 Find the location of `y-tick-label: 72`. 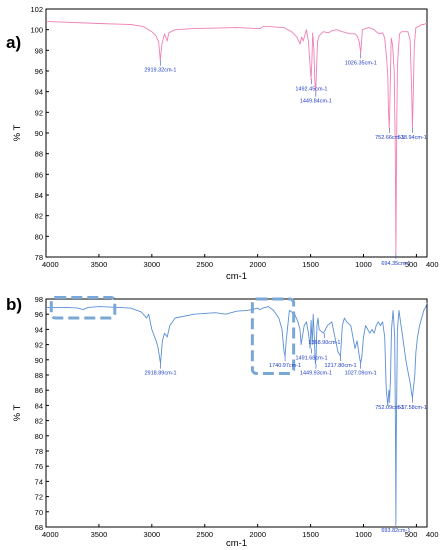

y-tick-label: 72 is located at coordinates (39, 497).